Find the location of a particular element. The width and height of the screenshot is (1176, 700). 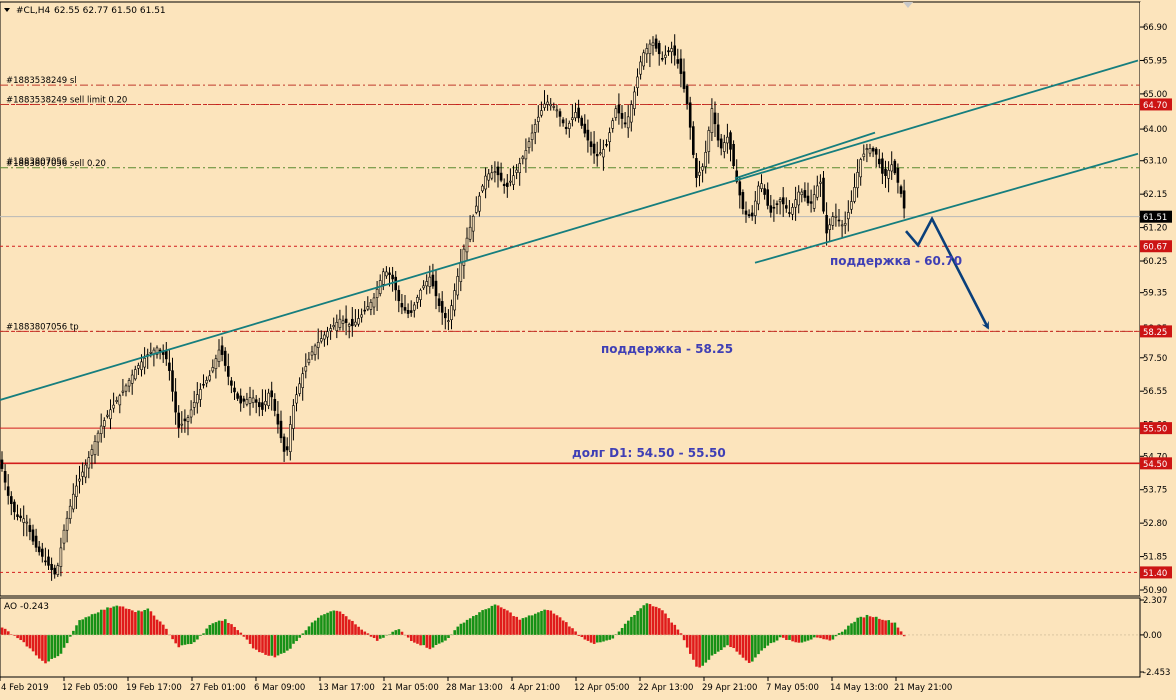

shift-marker-icon is located at coordinates (908, 5).